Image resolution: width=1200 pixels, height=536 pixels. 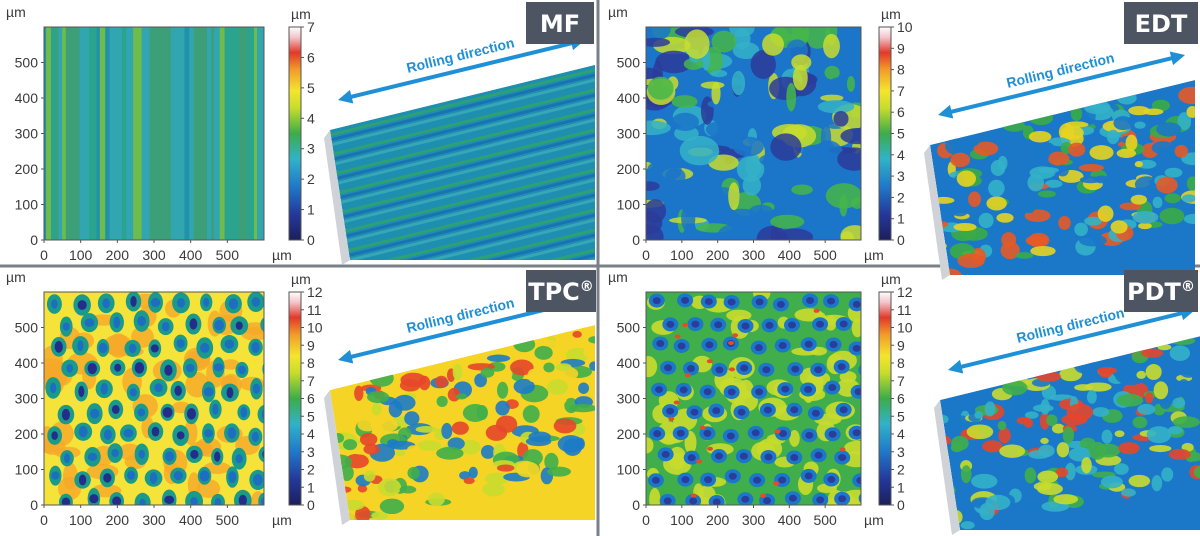 I want to click on x-axis-unit: µm, so click(x=874, y=255).